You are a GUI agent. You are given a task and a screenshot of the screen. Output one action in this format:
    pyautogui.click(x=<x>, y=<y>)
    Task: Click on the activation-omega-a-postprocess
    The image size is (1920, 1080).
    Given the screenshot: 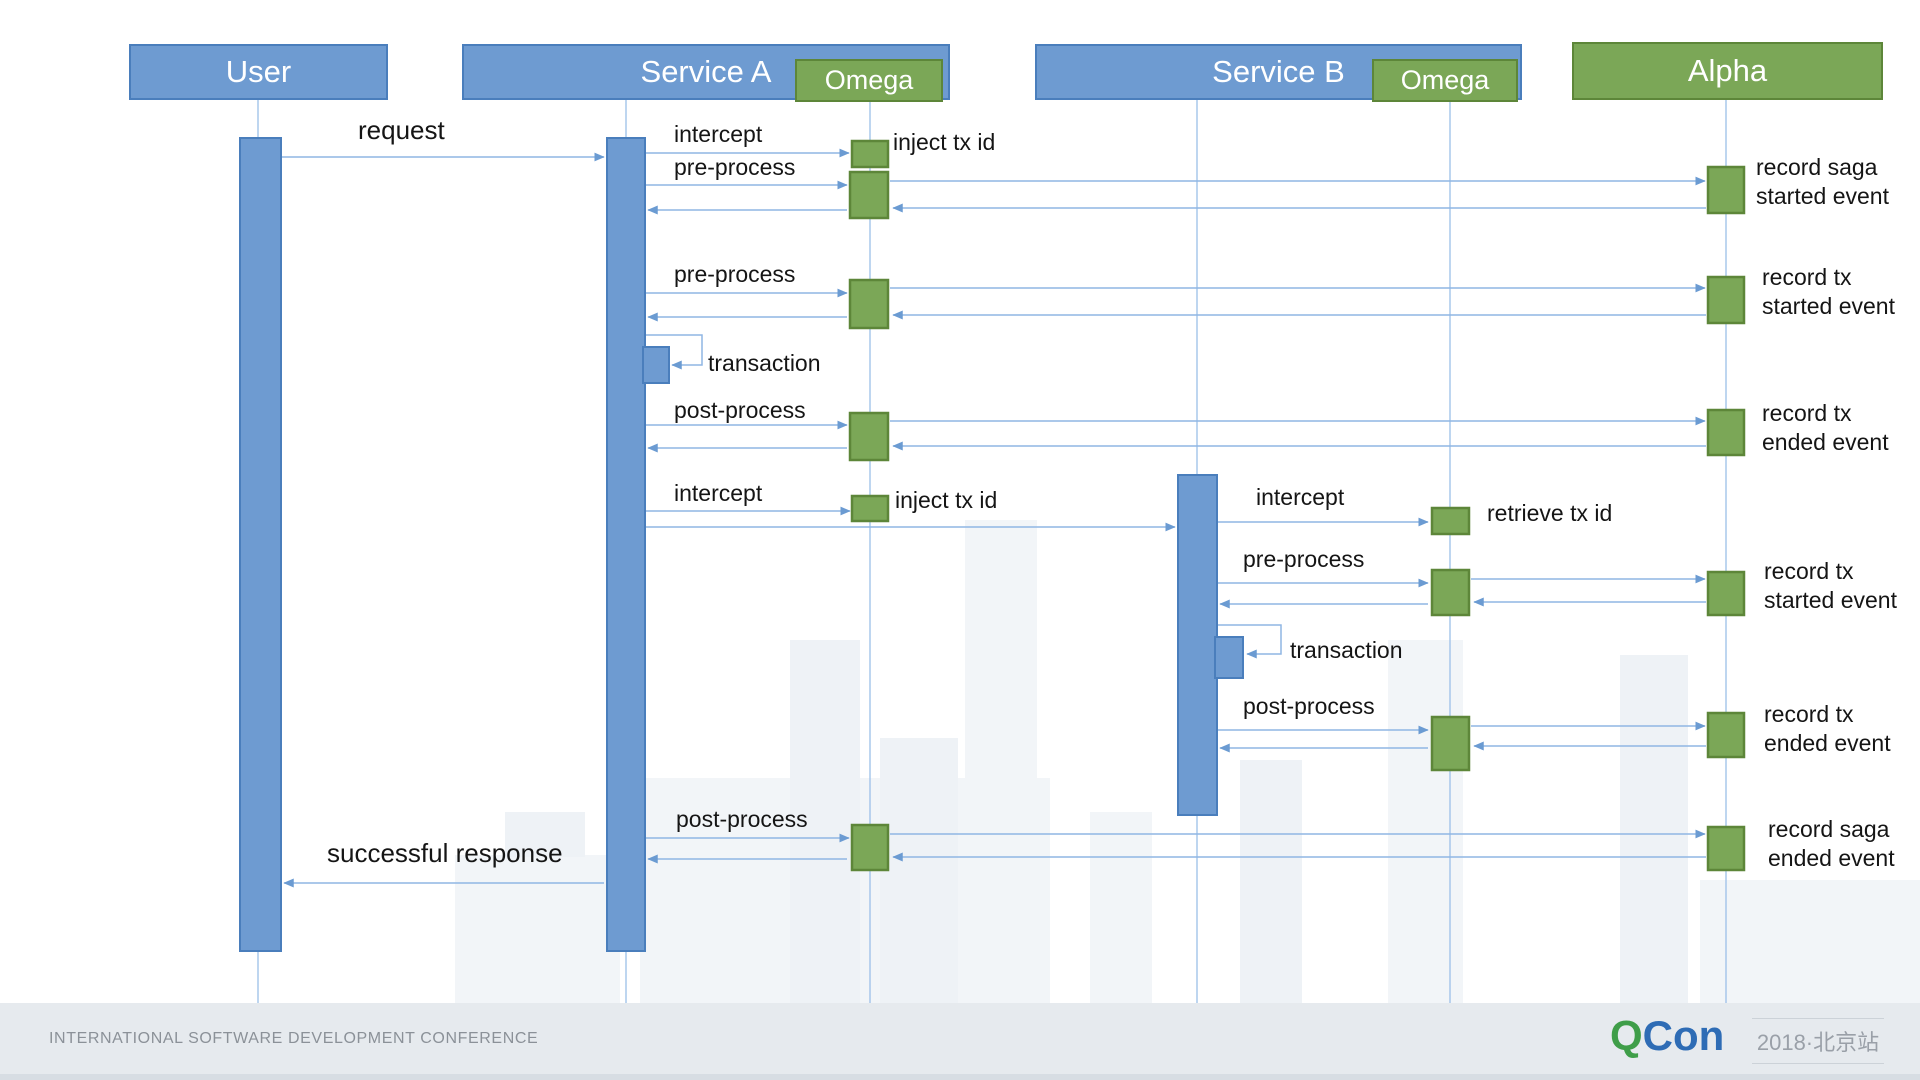 What is the action you would take?
    pyautogui.click(x=869, y=436)
    